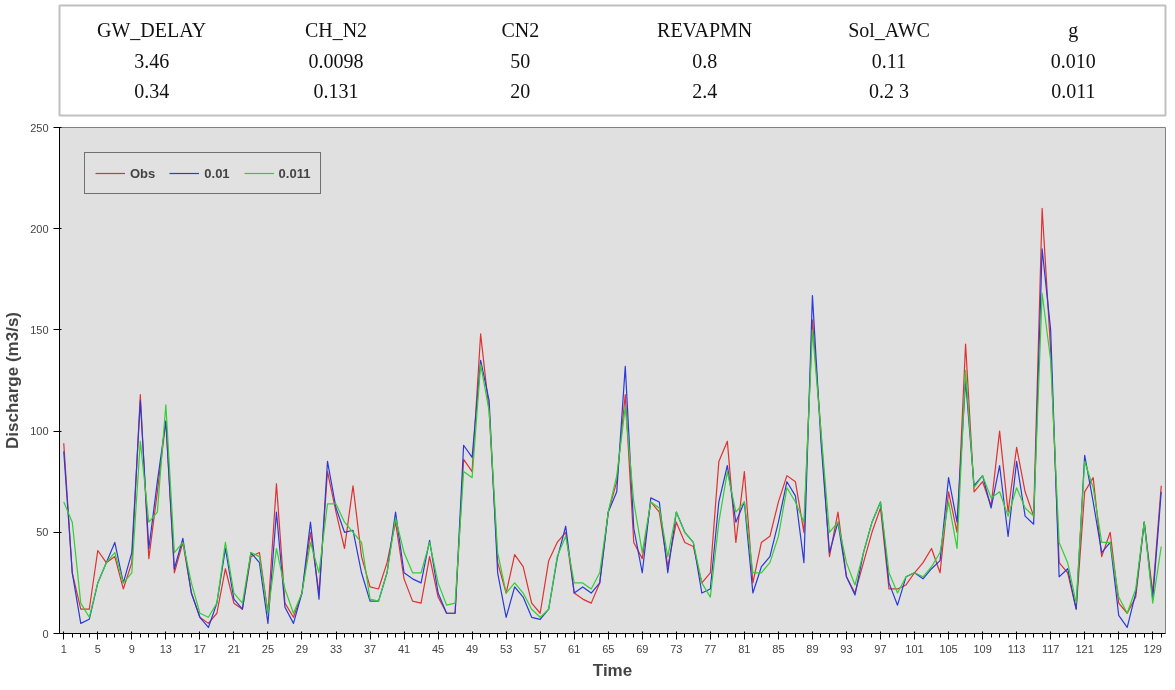  What do you see at coordinates (778, 648) in the screenshot?
I see `x-tick-label: 85` at bounding box center [778, 648].